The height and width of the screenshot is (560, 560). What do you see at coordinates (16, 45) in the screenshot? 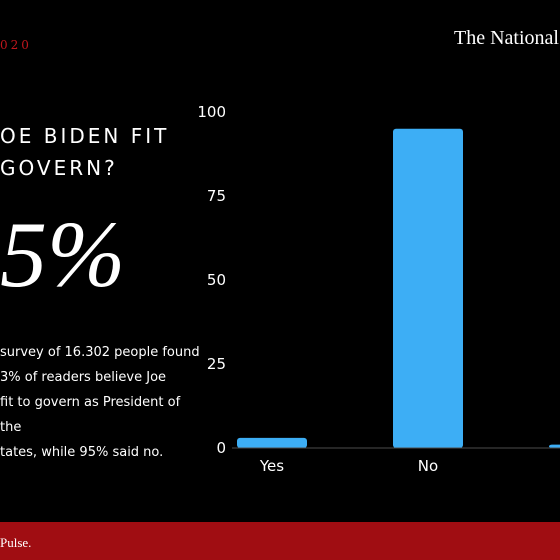
I see `date-label: 020` at bounding box center [16, 45].